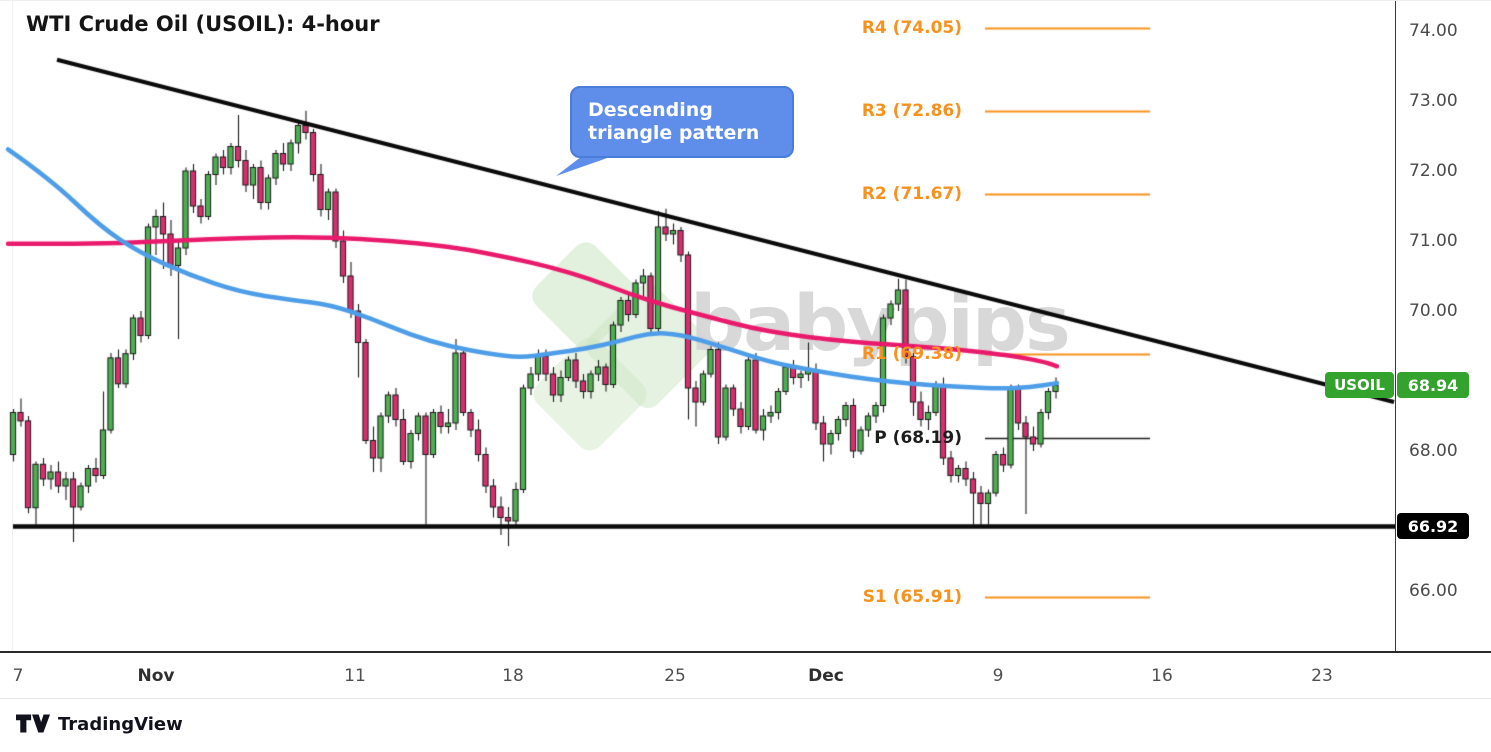 This screenshot has height=752, width=1491. Describe the element at coordinates (1322, 676) in the screenshot. I see `time-tick-23: 23` at that location.